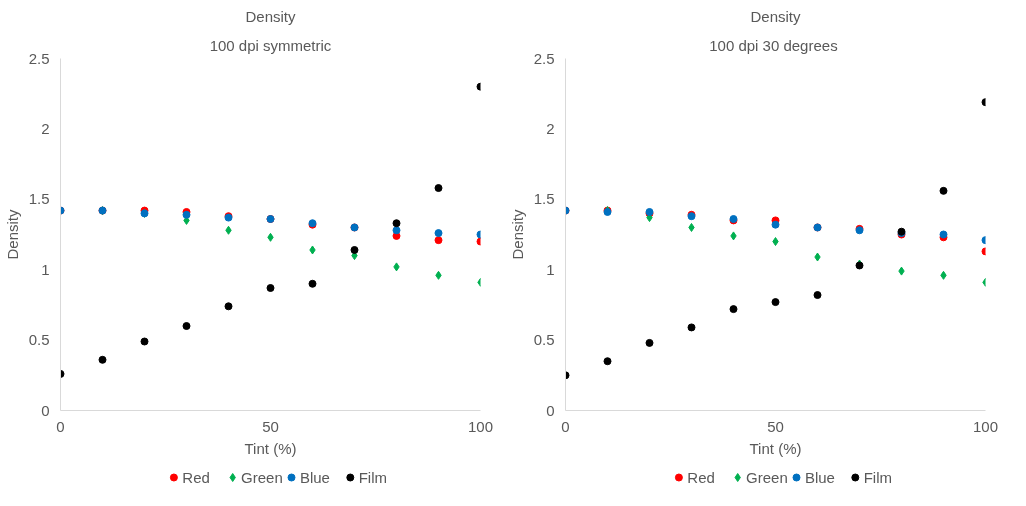 This screenshot has width=1026, height=506. I want to click on chart-subtitle: 100 dpi symmetric, so click(270, 45).